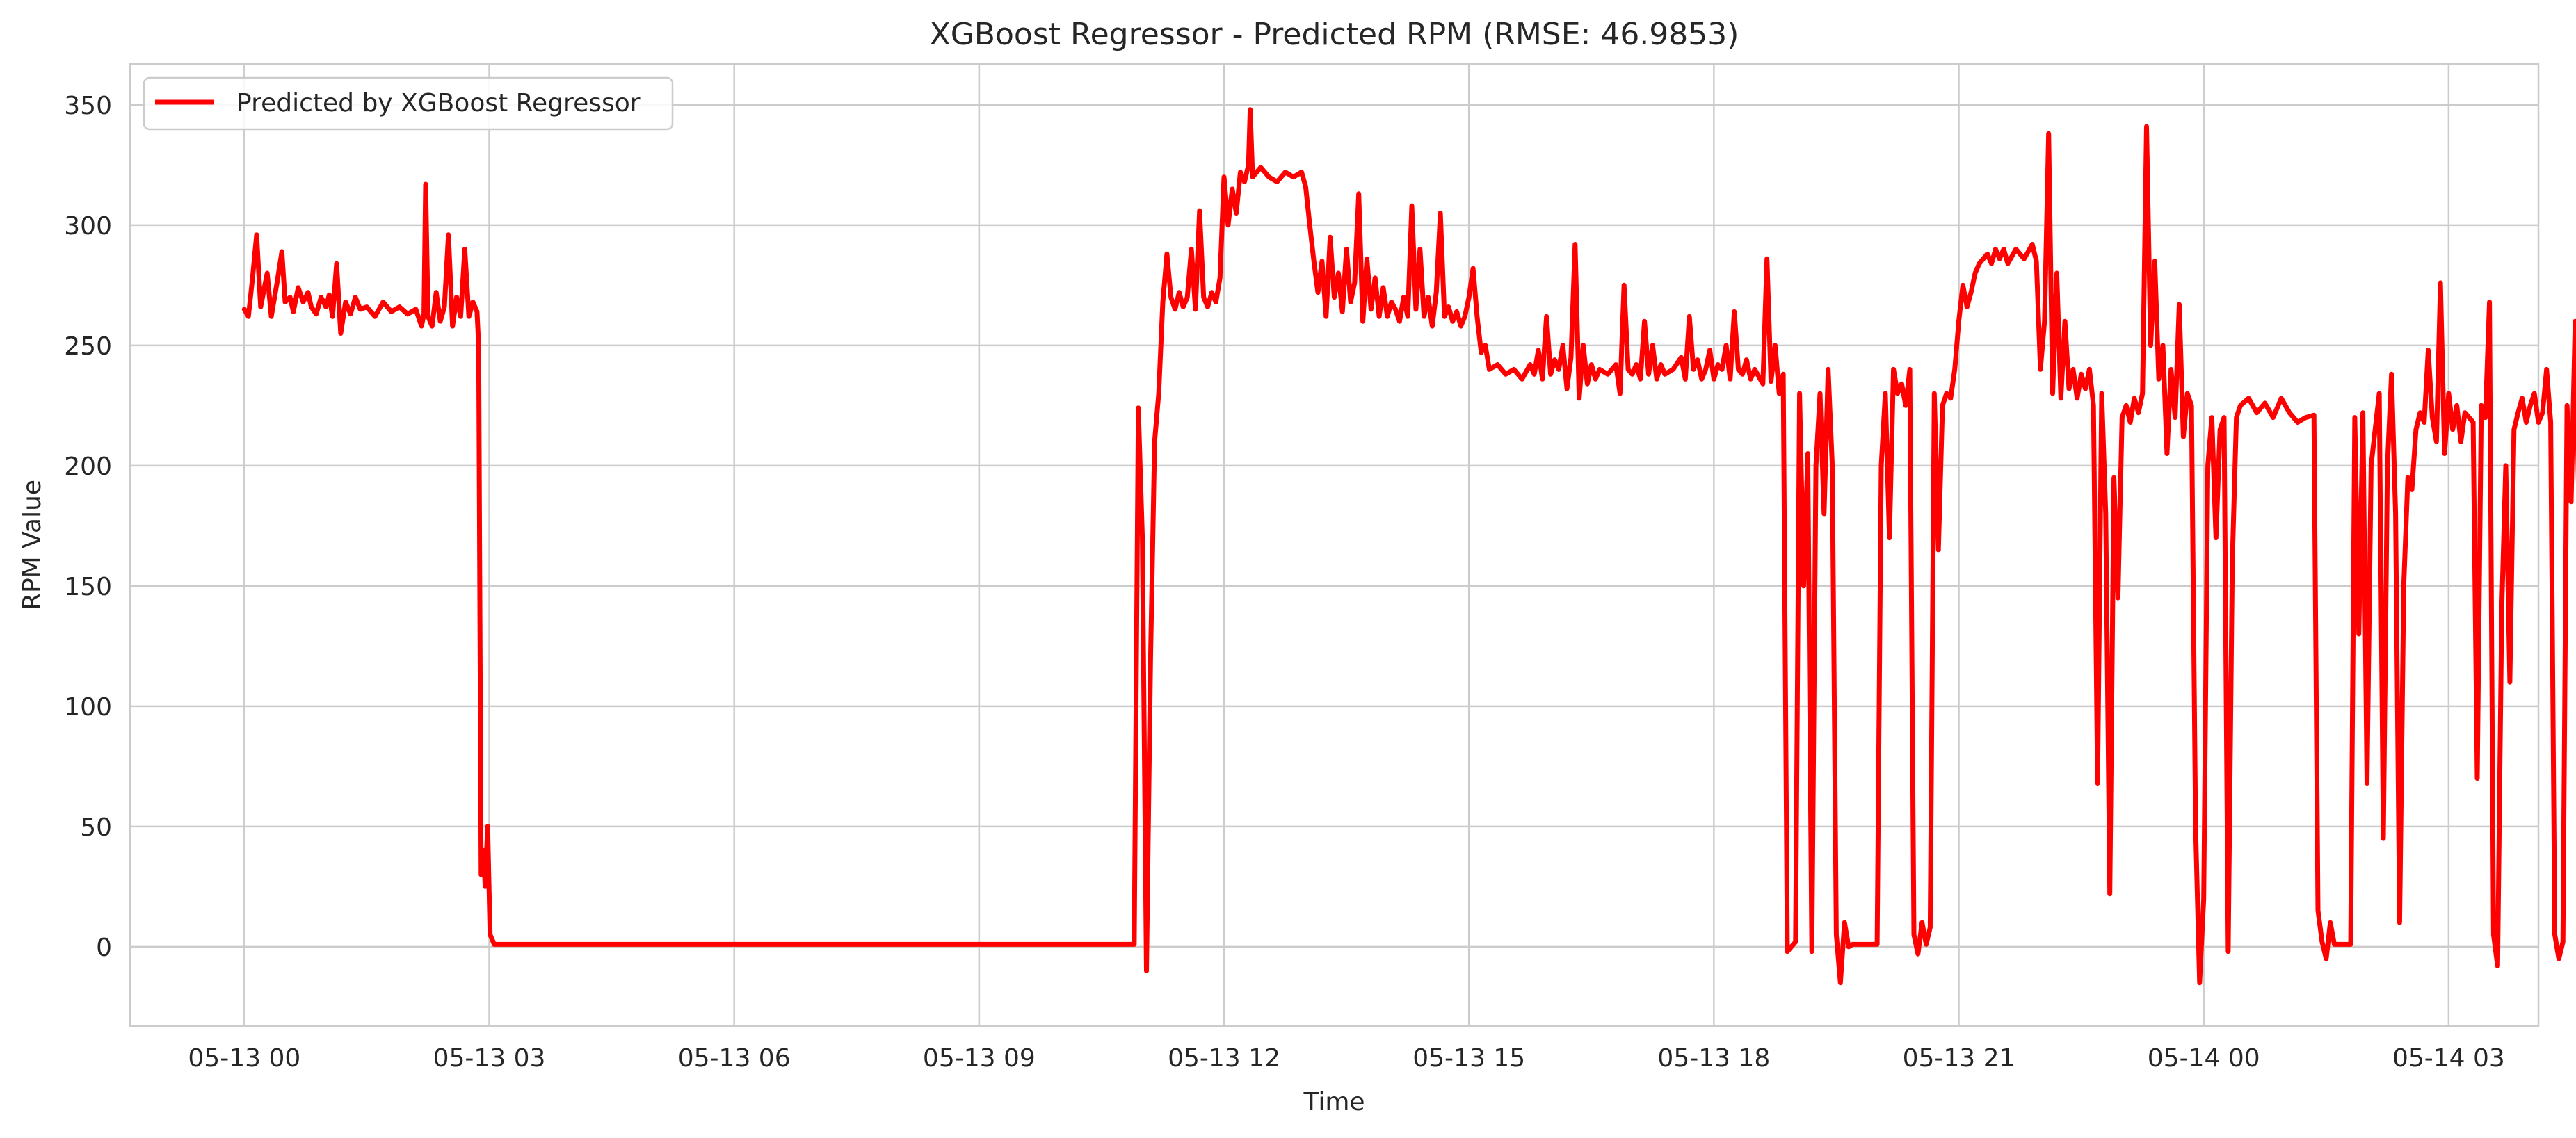  I want to click on x-tick-label: 05-13 15, so click(1468, 1058).